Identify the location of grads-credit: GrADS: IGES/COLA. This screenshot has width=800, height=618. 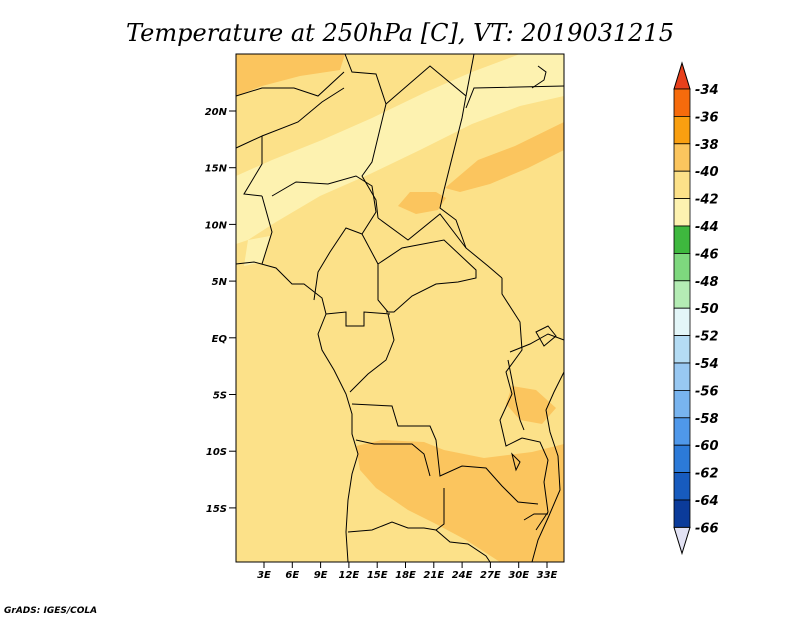
(50, 611).